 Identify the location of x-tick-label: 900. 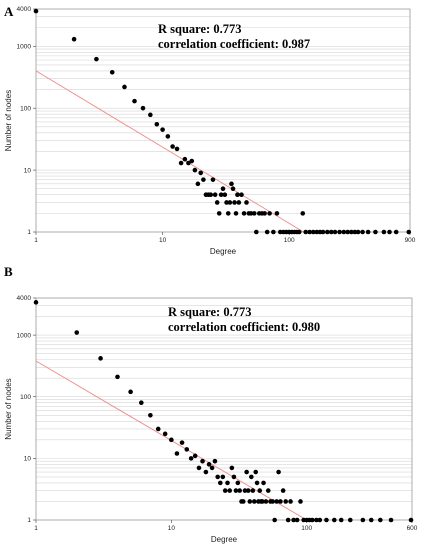
(410, 240).